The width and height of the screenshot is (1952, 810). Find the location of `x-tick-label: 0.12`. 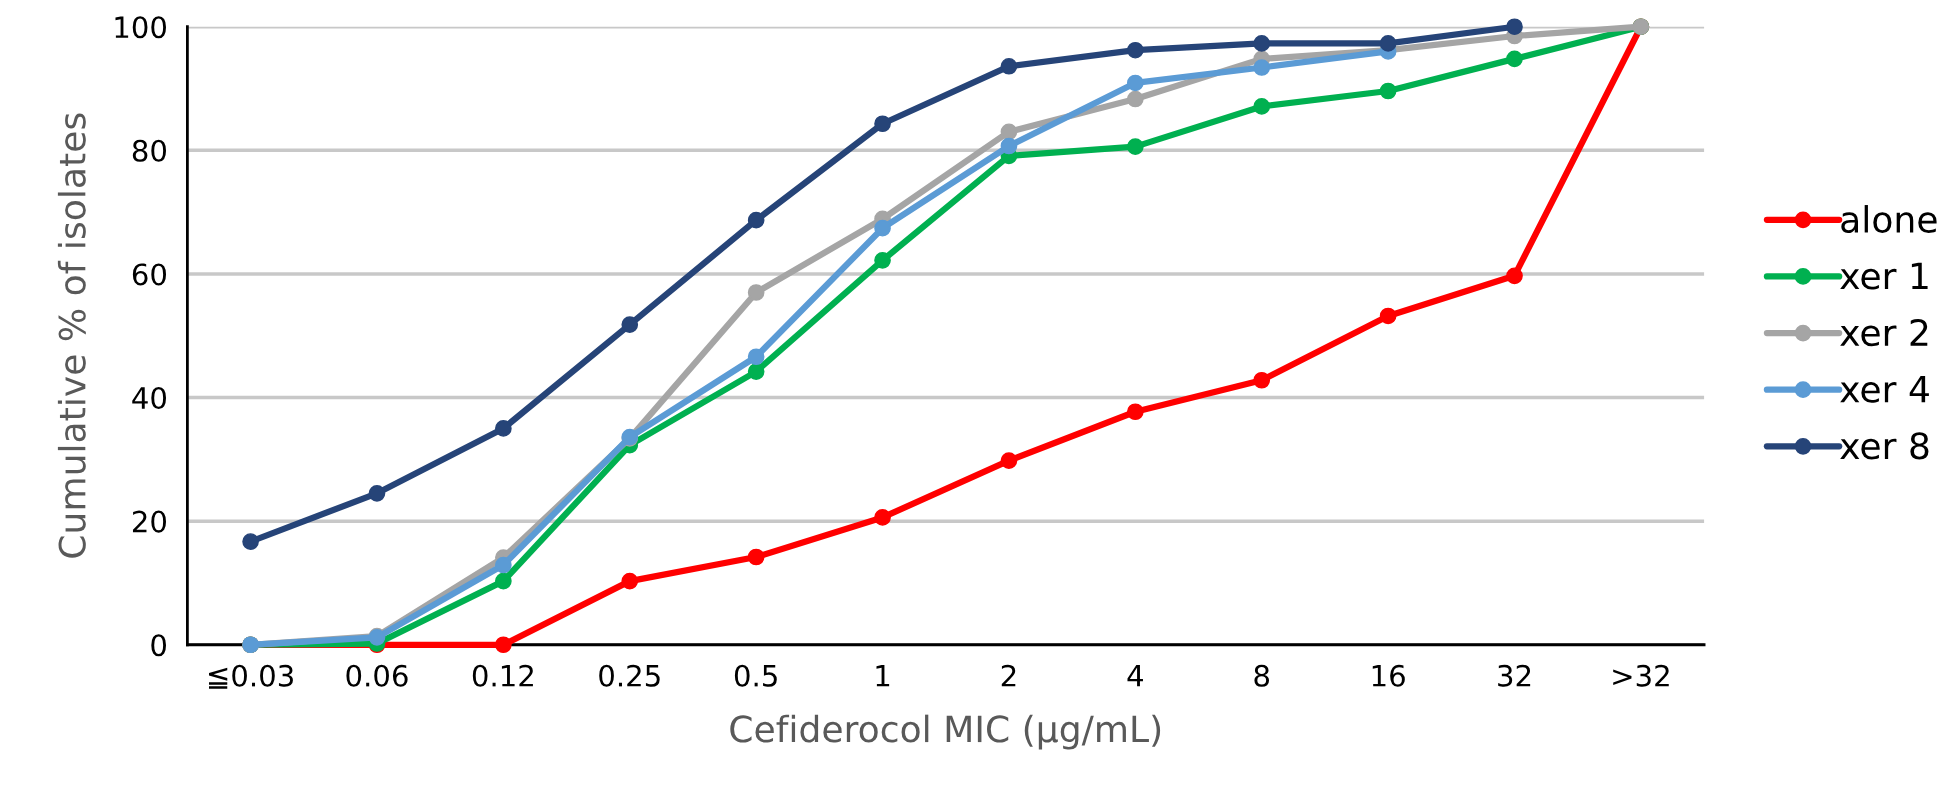

x-tick-label: 0.12 is located at coordinates (502, 675).